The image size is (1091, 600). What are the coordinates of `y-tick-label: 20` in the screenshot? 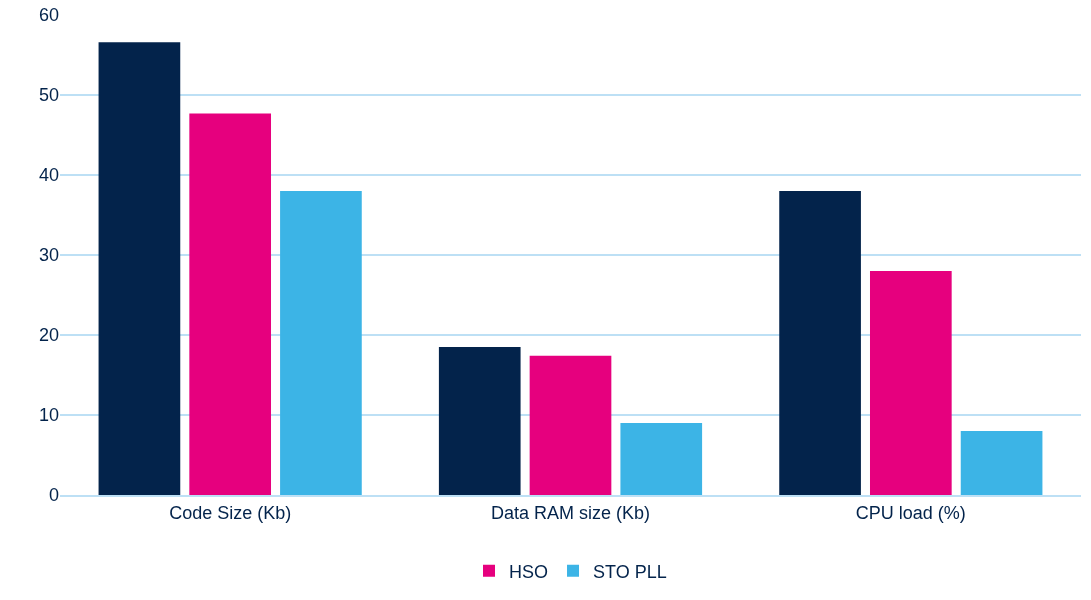 It's located at (48, 335).